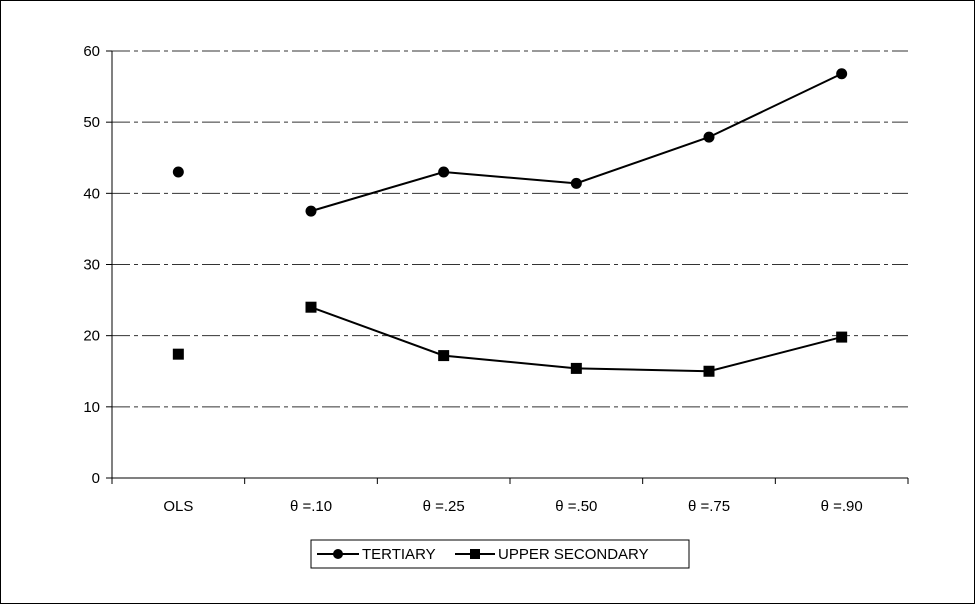 This screenshot has width=975, height=604. I want to click on legend-marker-square, so click(475, 554).